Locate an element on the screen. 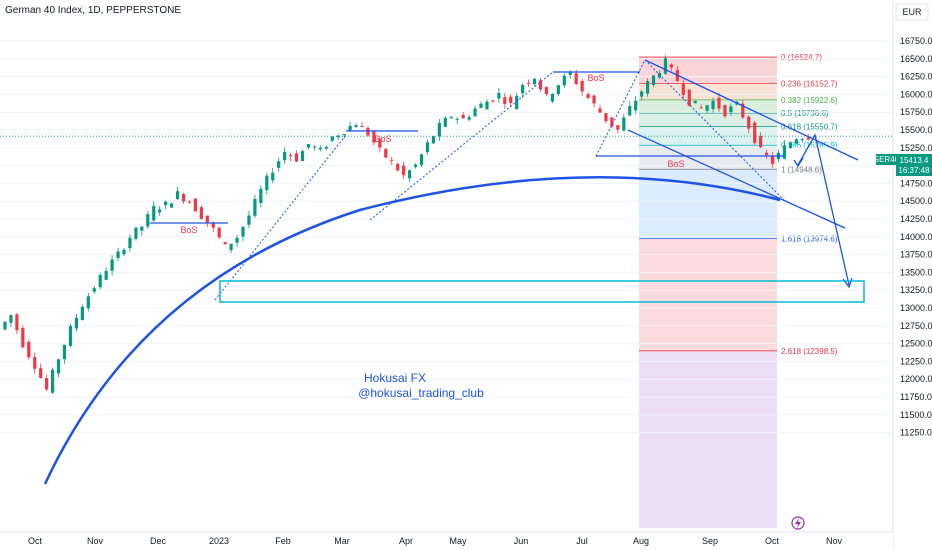 This screenshot has height=550, width=932. price-tick-label: 16500.0 is located at coordinates (916, 59).